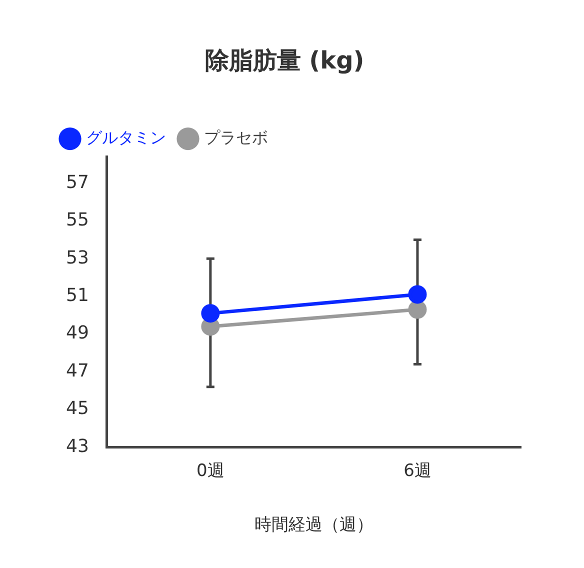  Describe the element at coordinates (77, 220) in the screenshot. I see `y-tick-label: 55` at that location.